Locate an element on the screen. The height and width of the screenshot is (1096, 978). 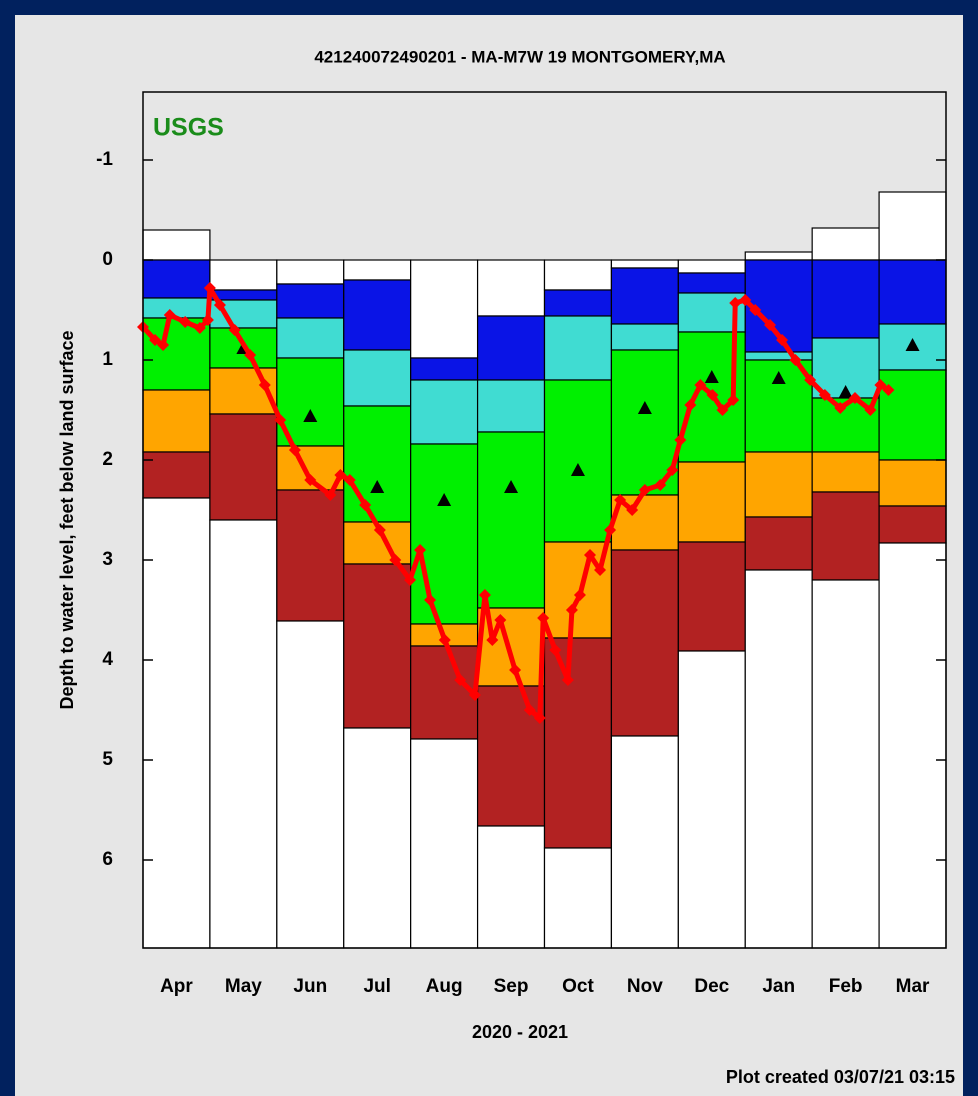
y-tick-label: 4 is located at coordinates (107, 659).